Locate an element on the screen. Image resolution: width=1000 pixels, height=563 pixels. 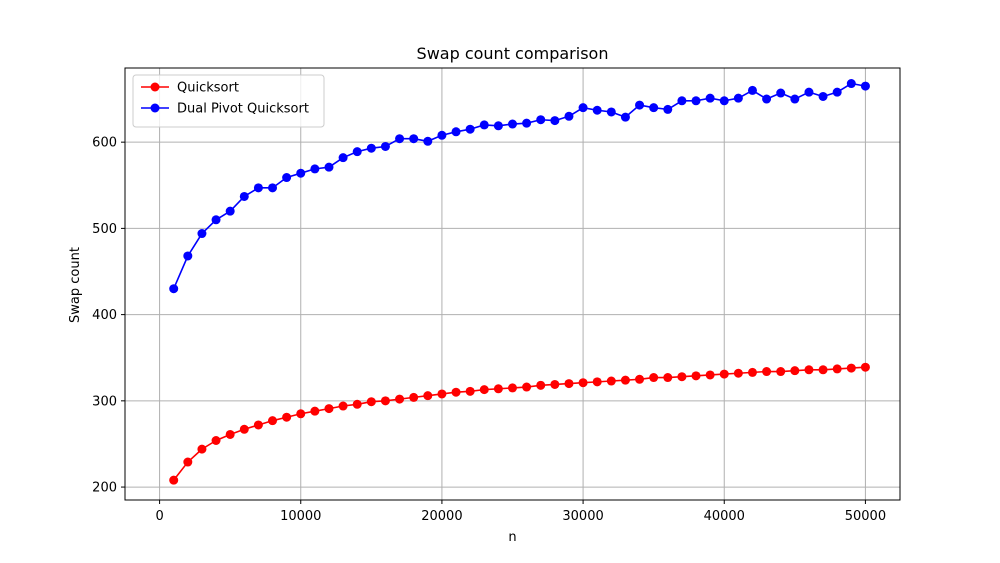
y-tick-label: 500 is located at coordinates (104, 229).